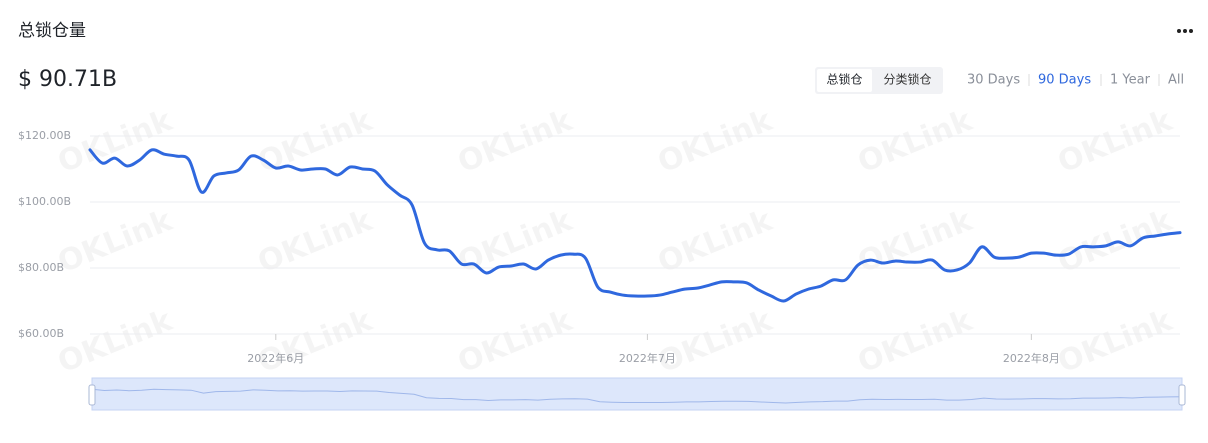  I want to click on x-tick-label: 2022年8月, so click(1031, 358).